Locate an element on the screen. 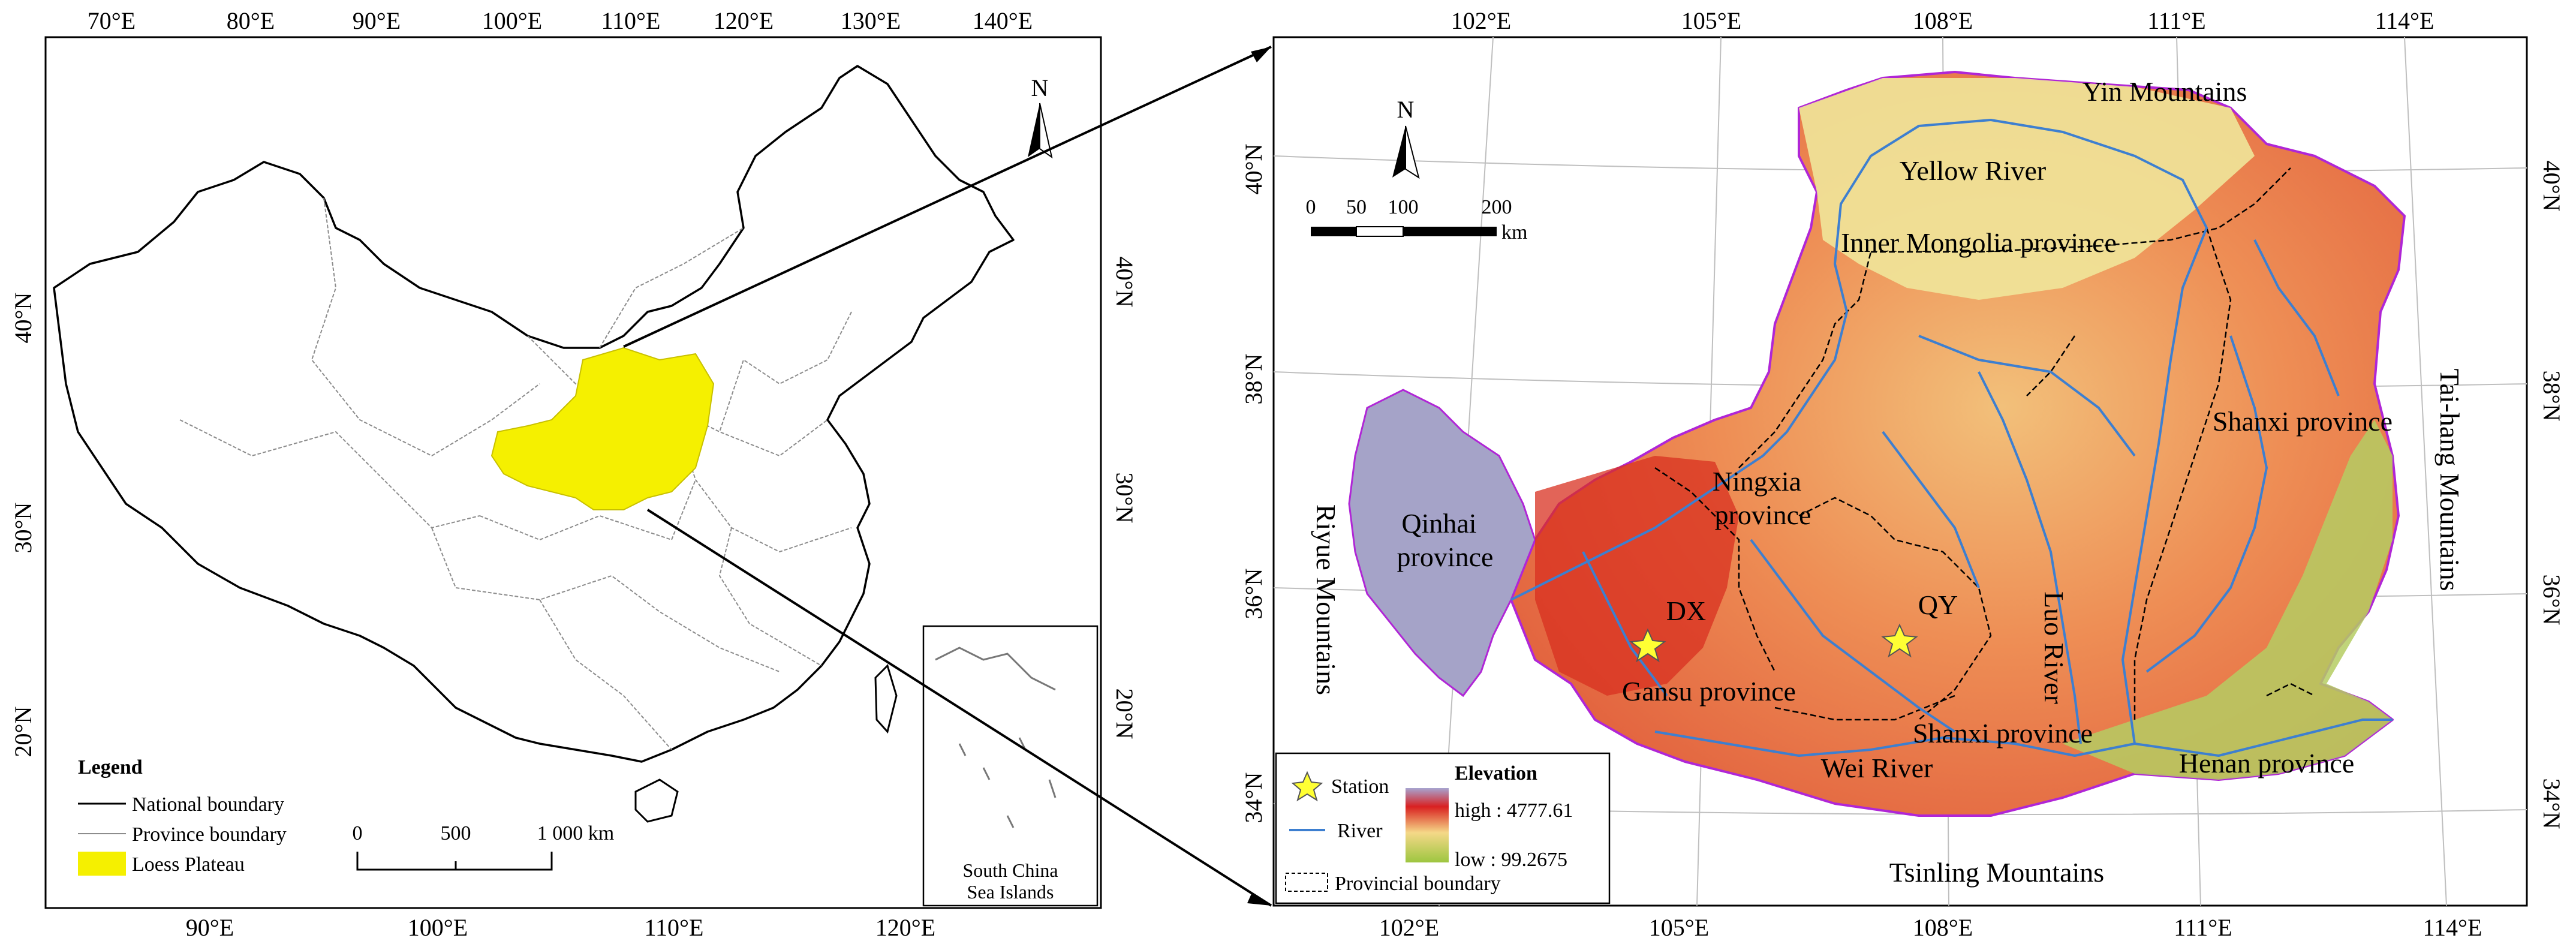 The image size is (2576, 950). right-top-tick: 111°E is located at coordinates (2176, 20).